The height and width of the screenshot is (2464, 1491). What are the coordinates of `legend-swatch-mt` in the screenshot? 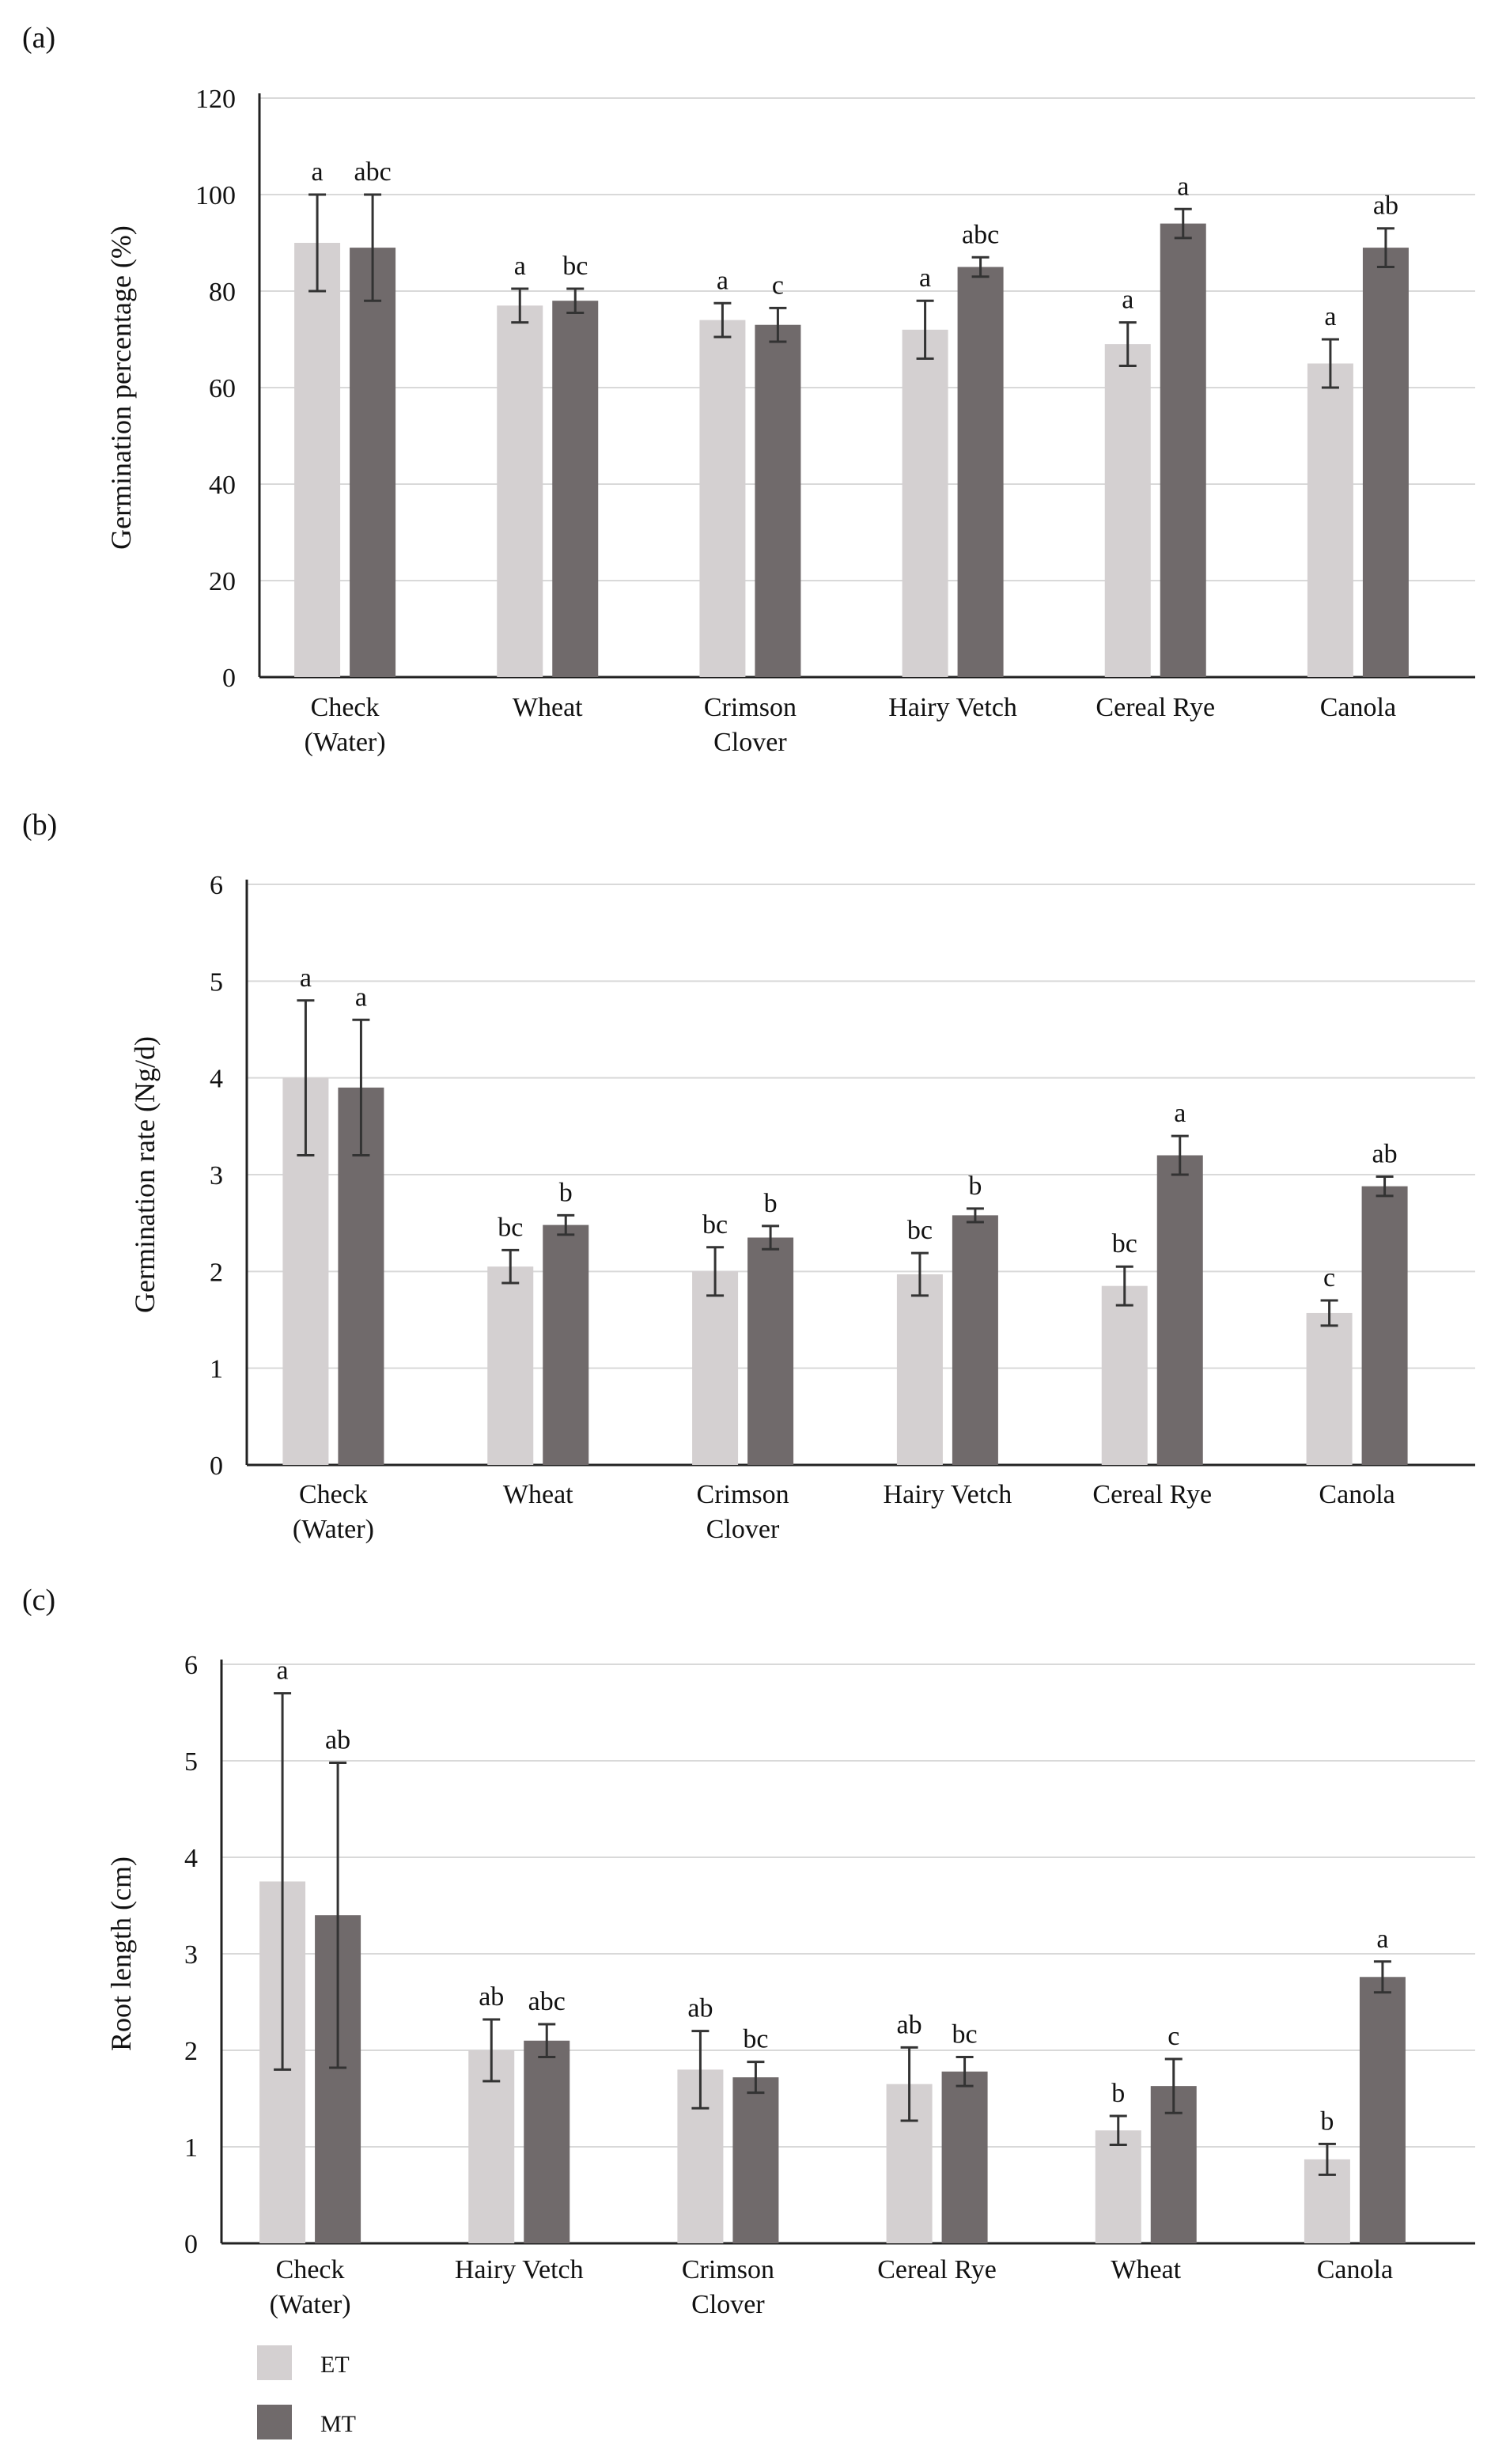 It's located at (274, 2422).